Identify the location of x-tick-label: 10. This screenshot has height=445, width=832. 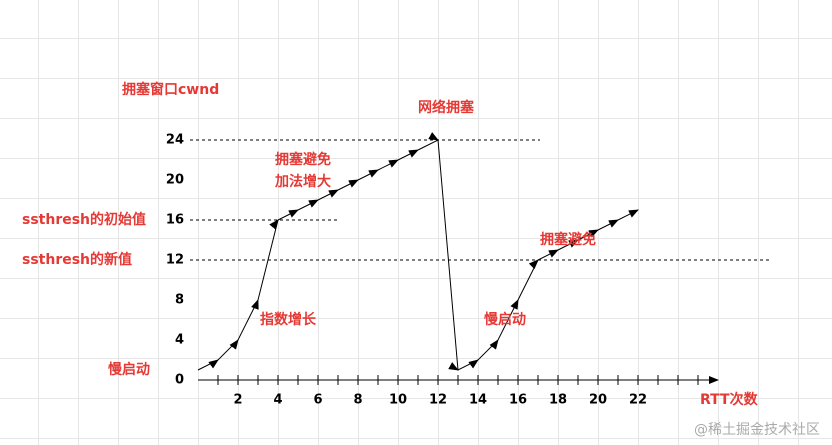
(398, 400).